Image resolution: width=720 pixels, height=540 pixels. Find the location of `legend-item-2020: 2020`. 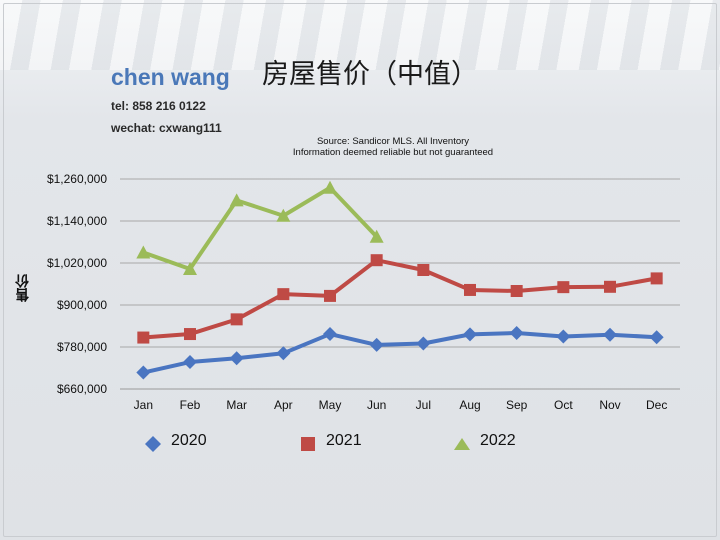

legend-item-2020: 2020 is located at coordinates (193, 443).